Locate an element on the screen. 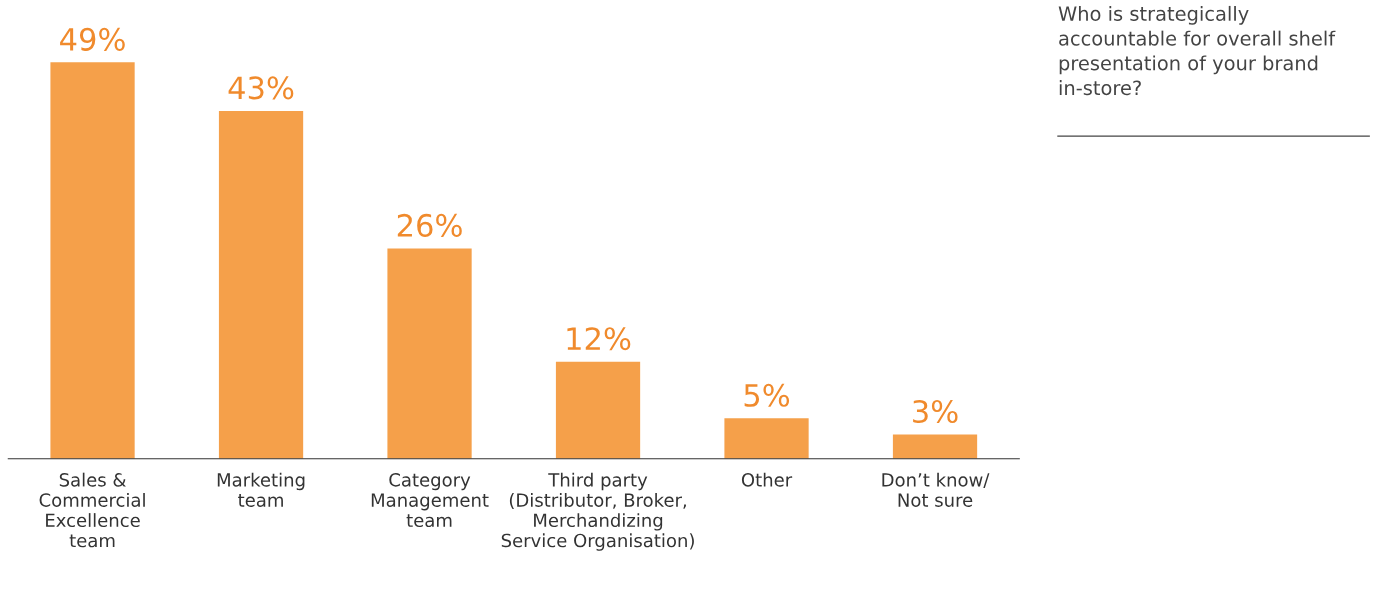 The height and width of the screenshot is (592, 1383). data-label: 3% is located at coordinates (935, 411).